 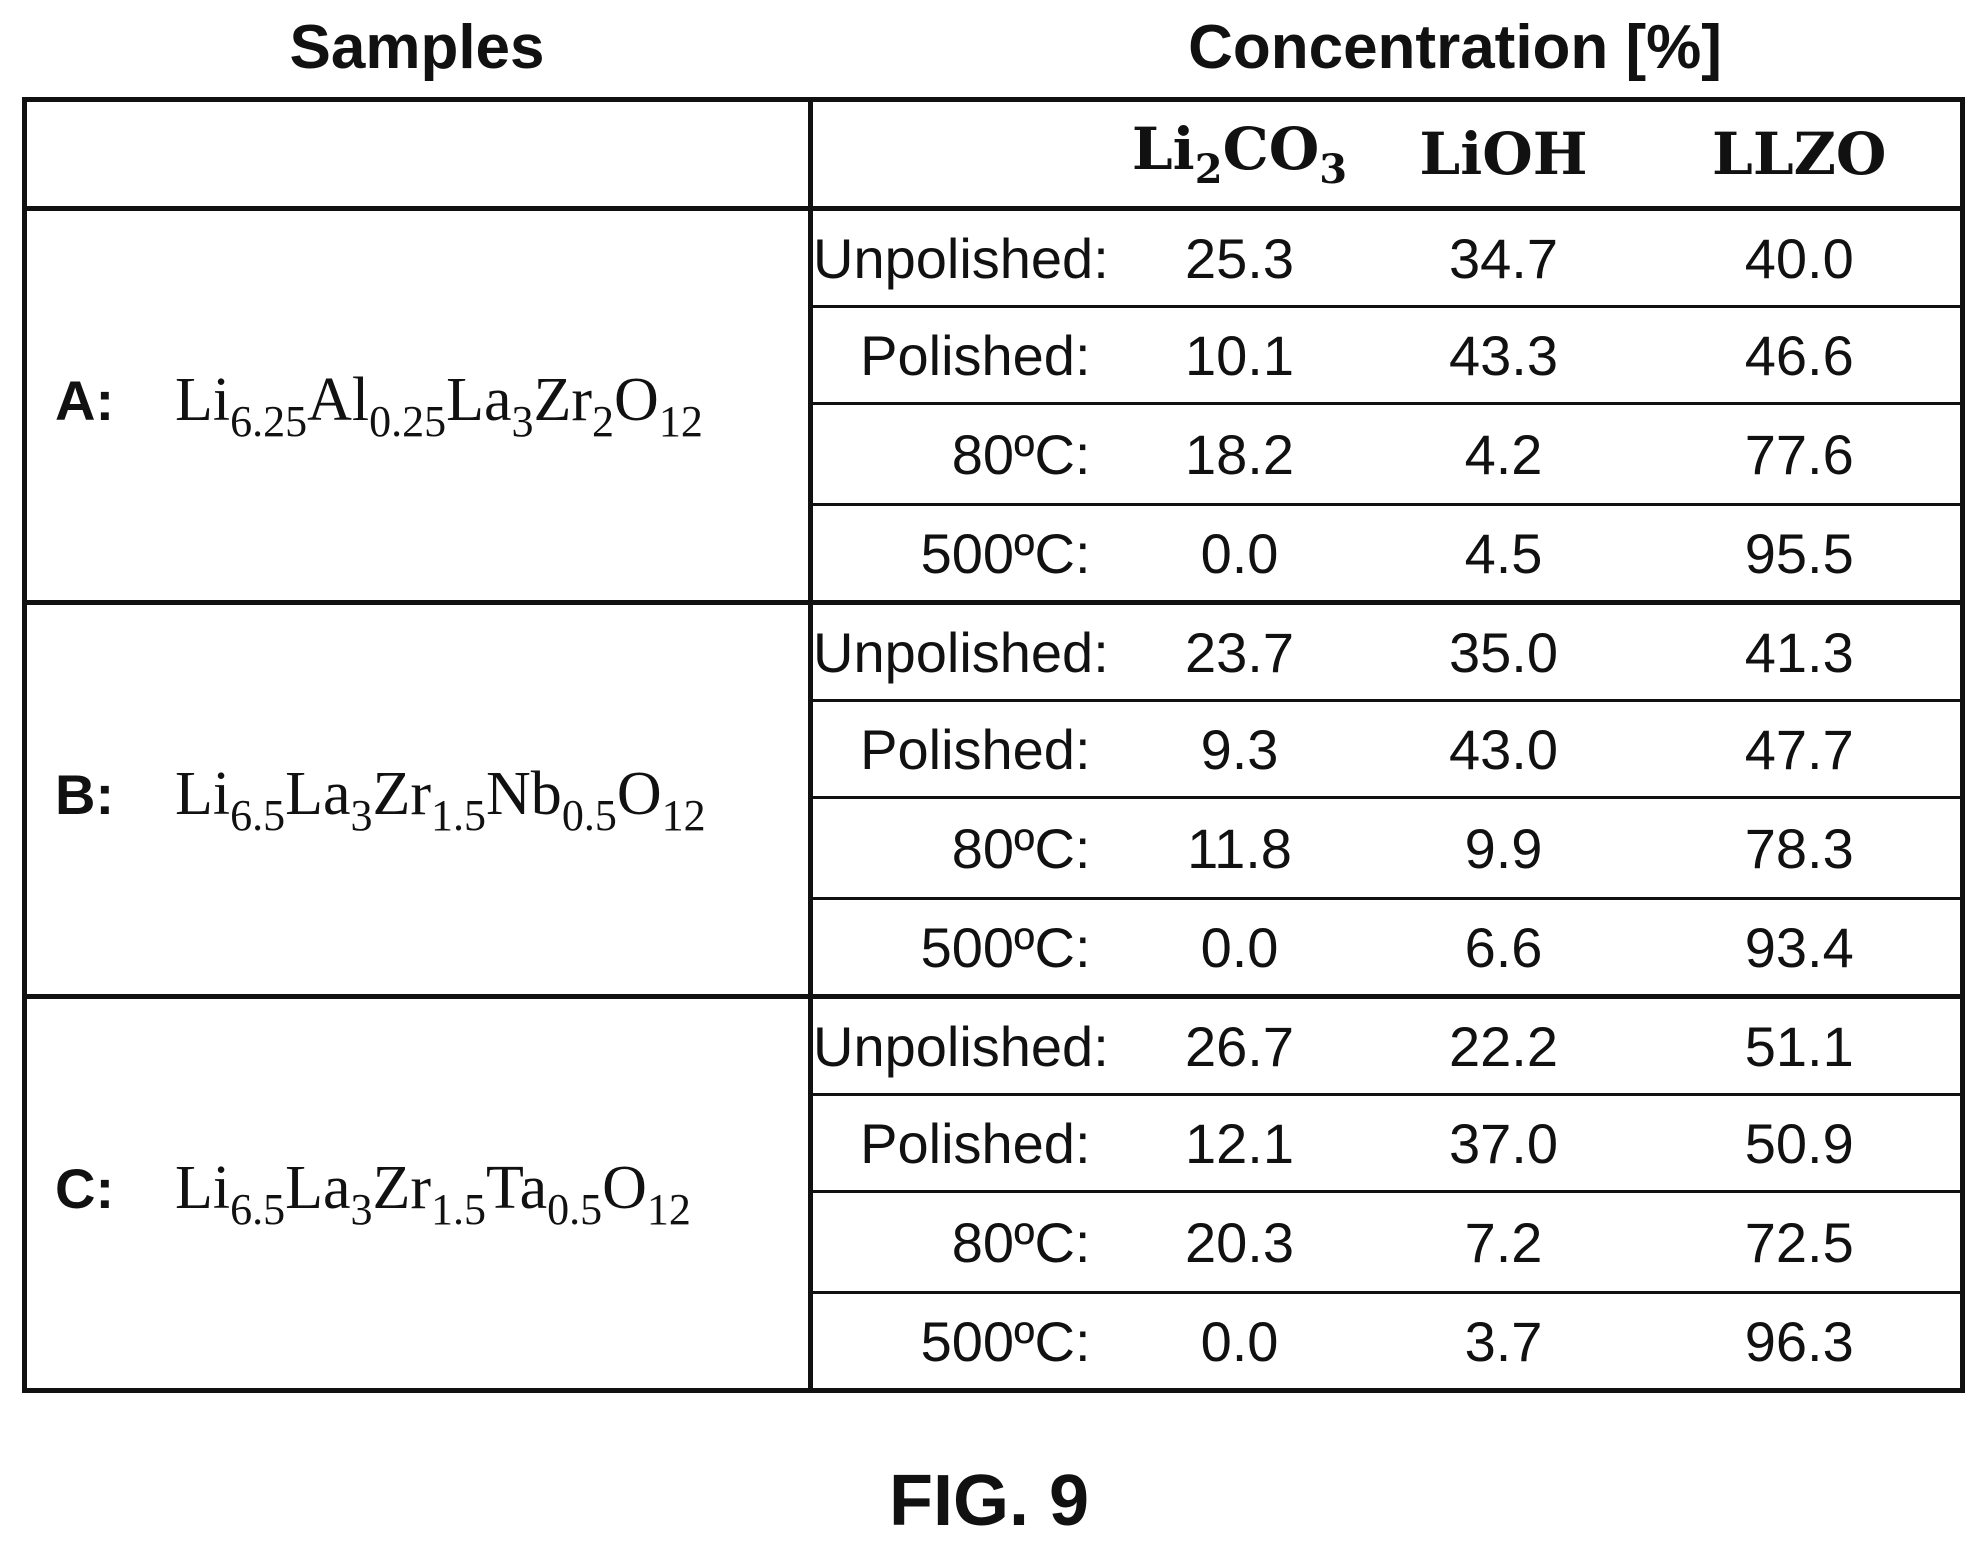 I want to click on table-row: 500ºC: 0.0 3.7 96.3, so click(x=994, y=1341).